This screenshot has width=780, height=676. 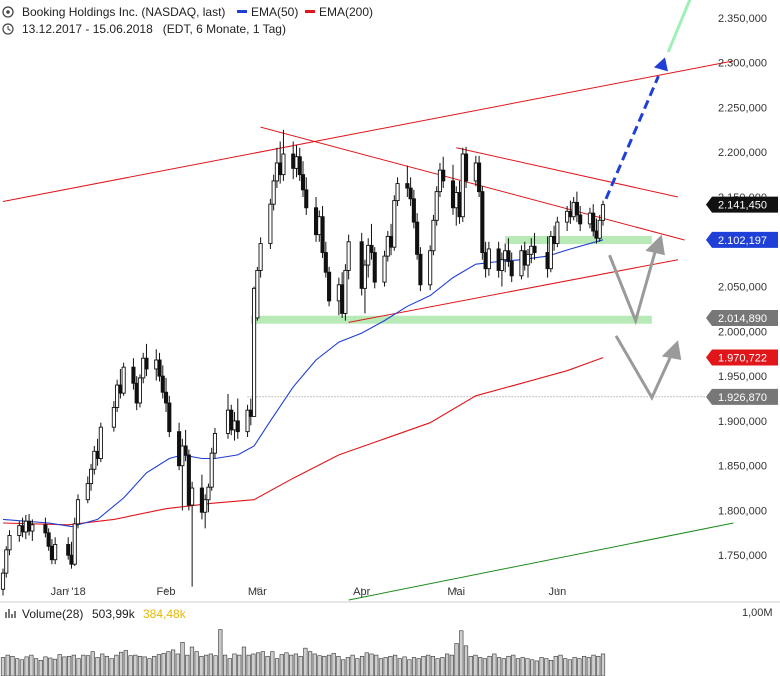 I want to click on chart-settings-icon, so click(x=8, y=12).